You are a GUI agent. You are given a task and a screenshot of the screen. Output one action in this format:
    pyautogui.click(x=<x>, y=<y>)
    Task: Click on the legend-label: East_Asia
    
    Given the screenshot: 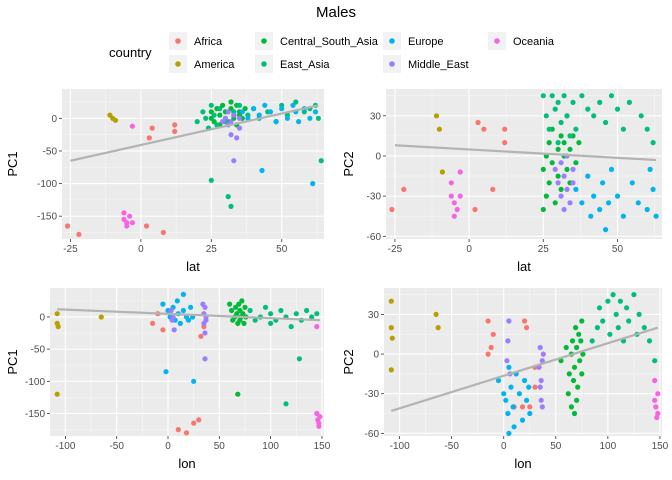 What is the action you would take?
    pyautogui.click(x=305, y=65)
    